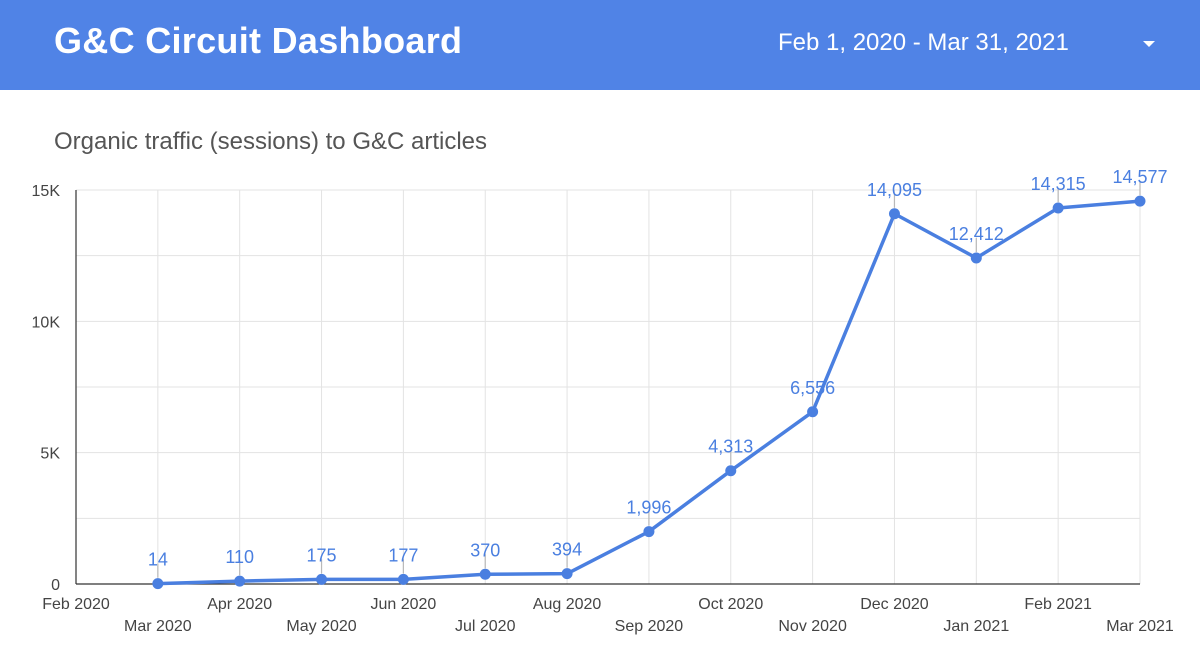  I want to click on data-label: 14,095, so click(894, 190).